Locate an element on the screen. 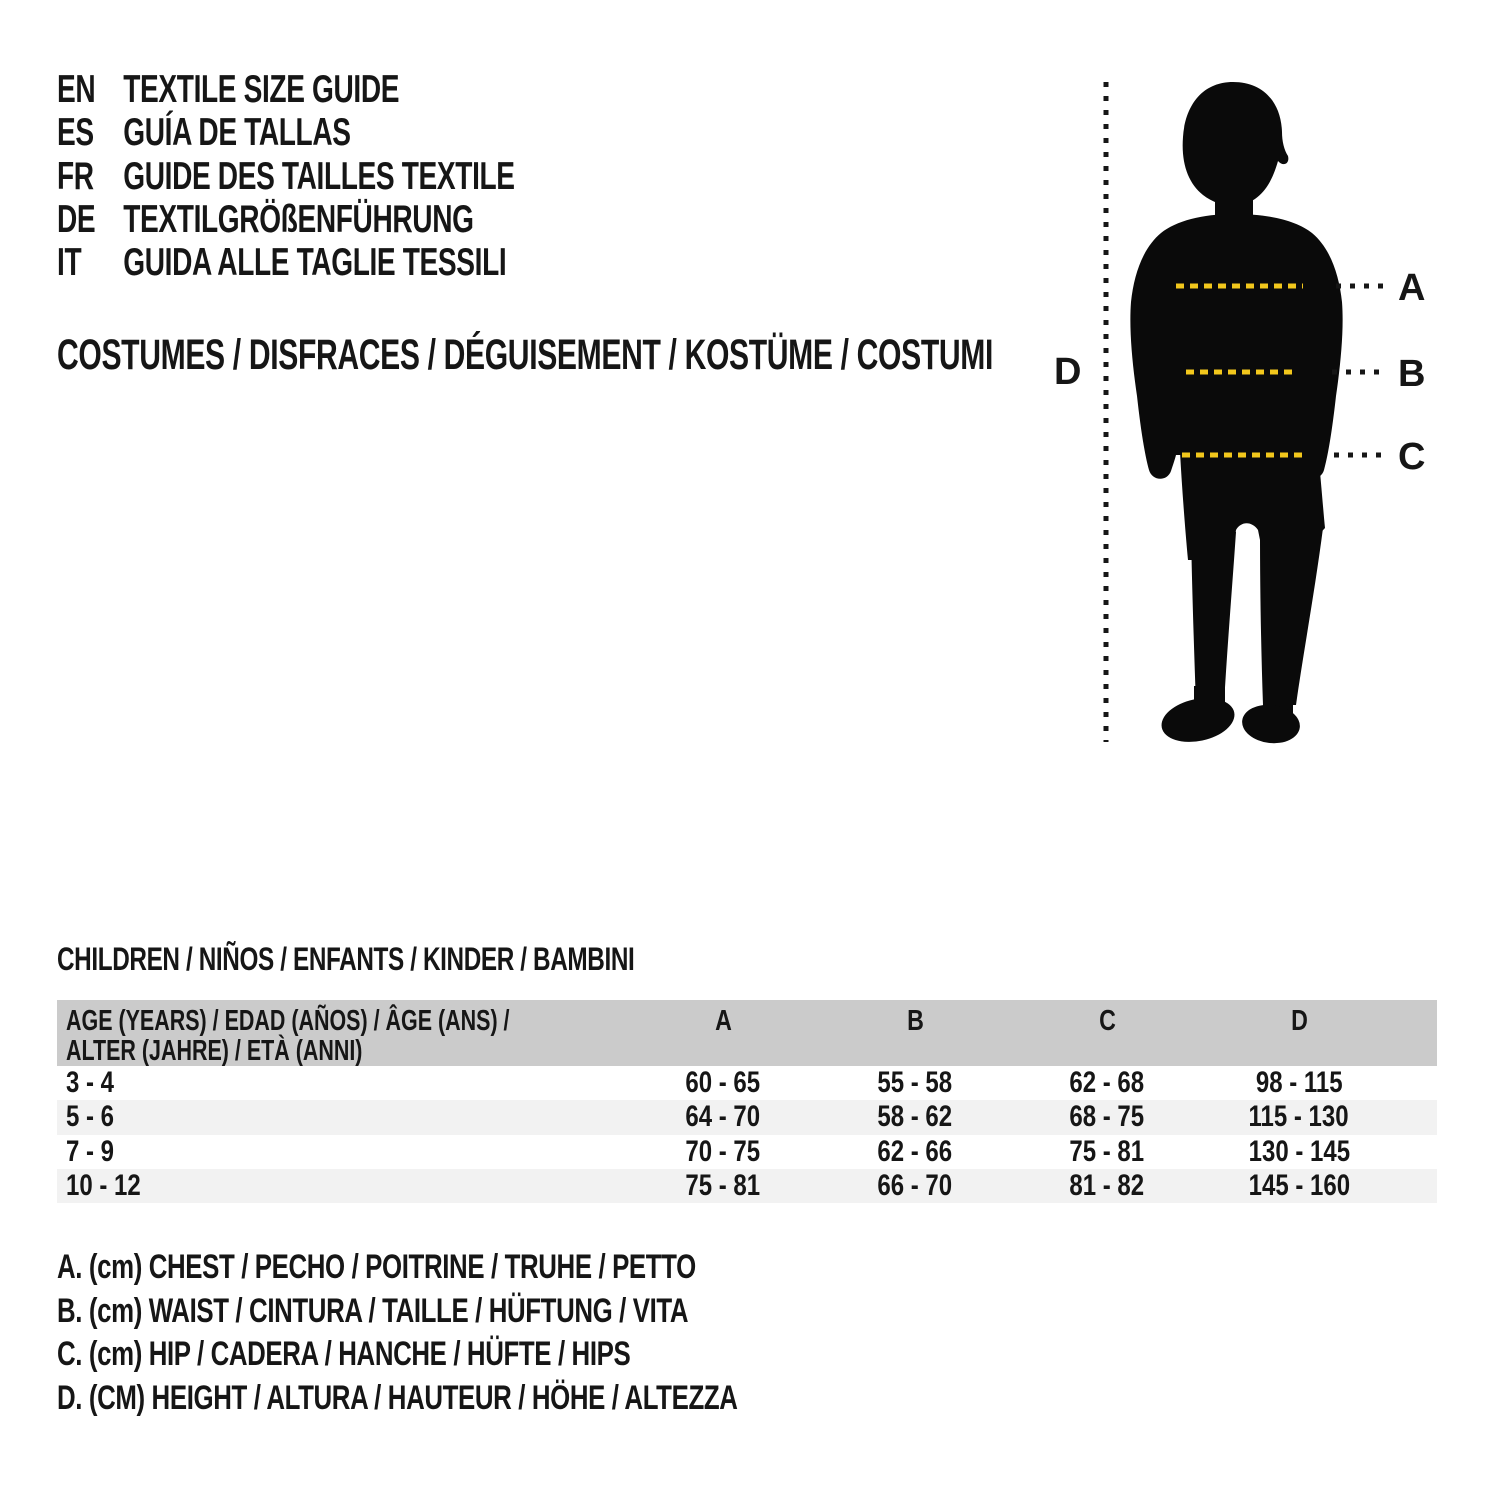 The width and height of the screenshot is (1501, 1500). chest-cell: 64 - 70 is located at coordinates (723, 1117).